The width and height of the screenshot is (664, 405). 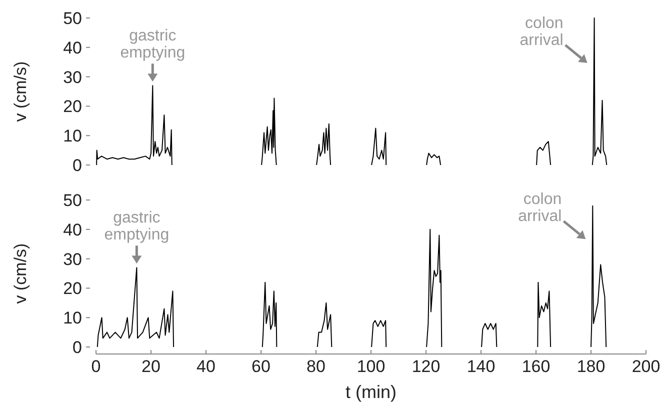 I want to click on x-tick-label: 100, so click(x=371, y=366).